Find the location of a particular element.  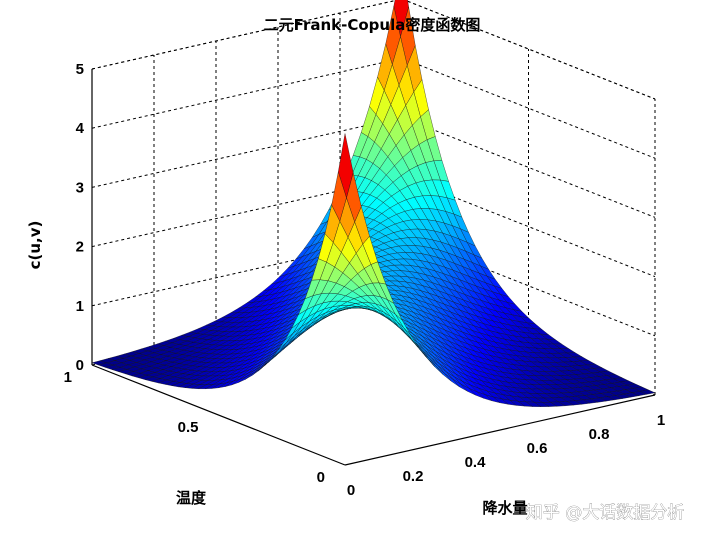

z-axis-label: c(u,v) is located at coordinates (35, 245).